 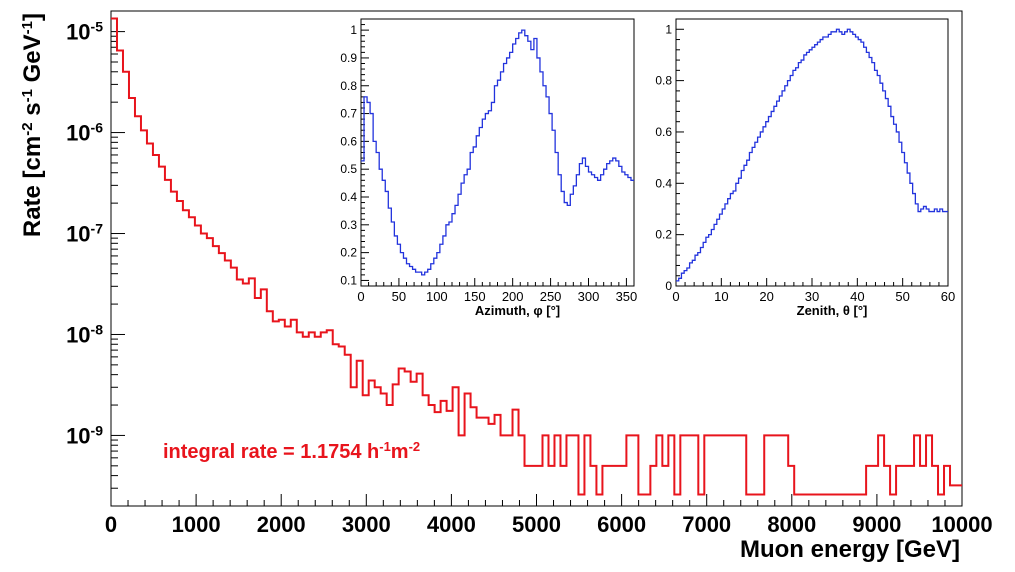 What do you see at coordinates (348, 141) in the screenshot?
I see `azimuth-y-tick-label: 0.6` at bounding box center [348, 141].